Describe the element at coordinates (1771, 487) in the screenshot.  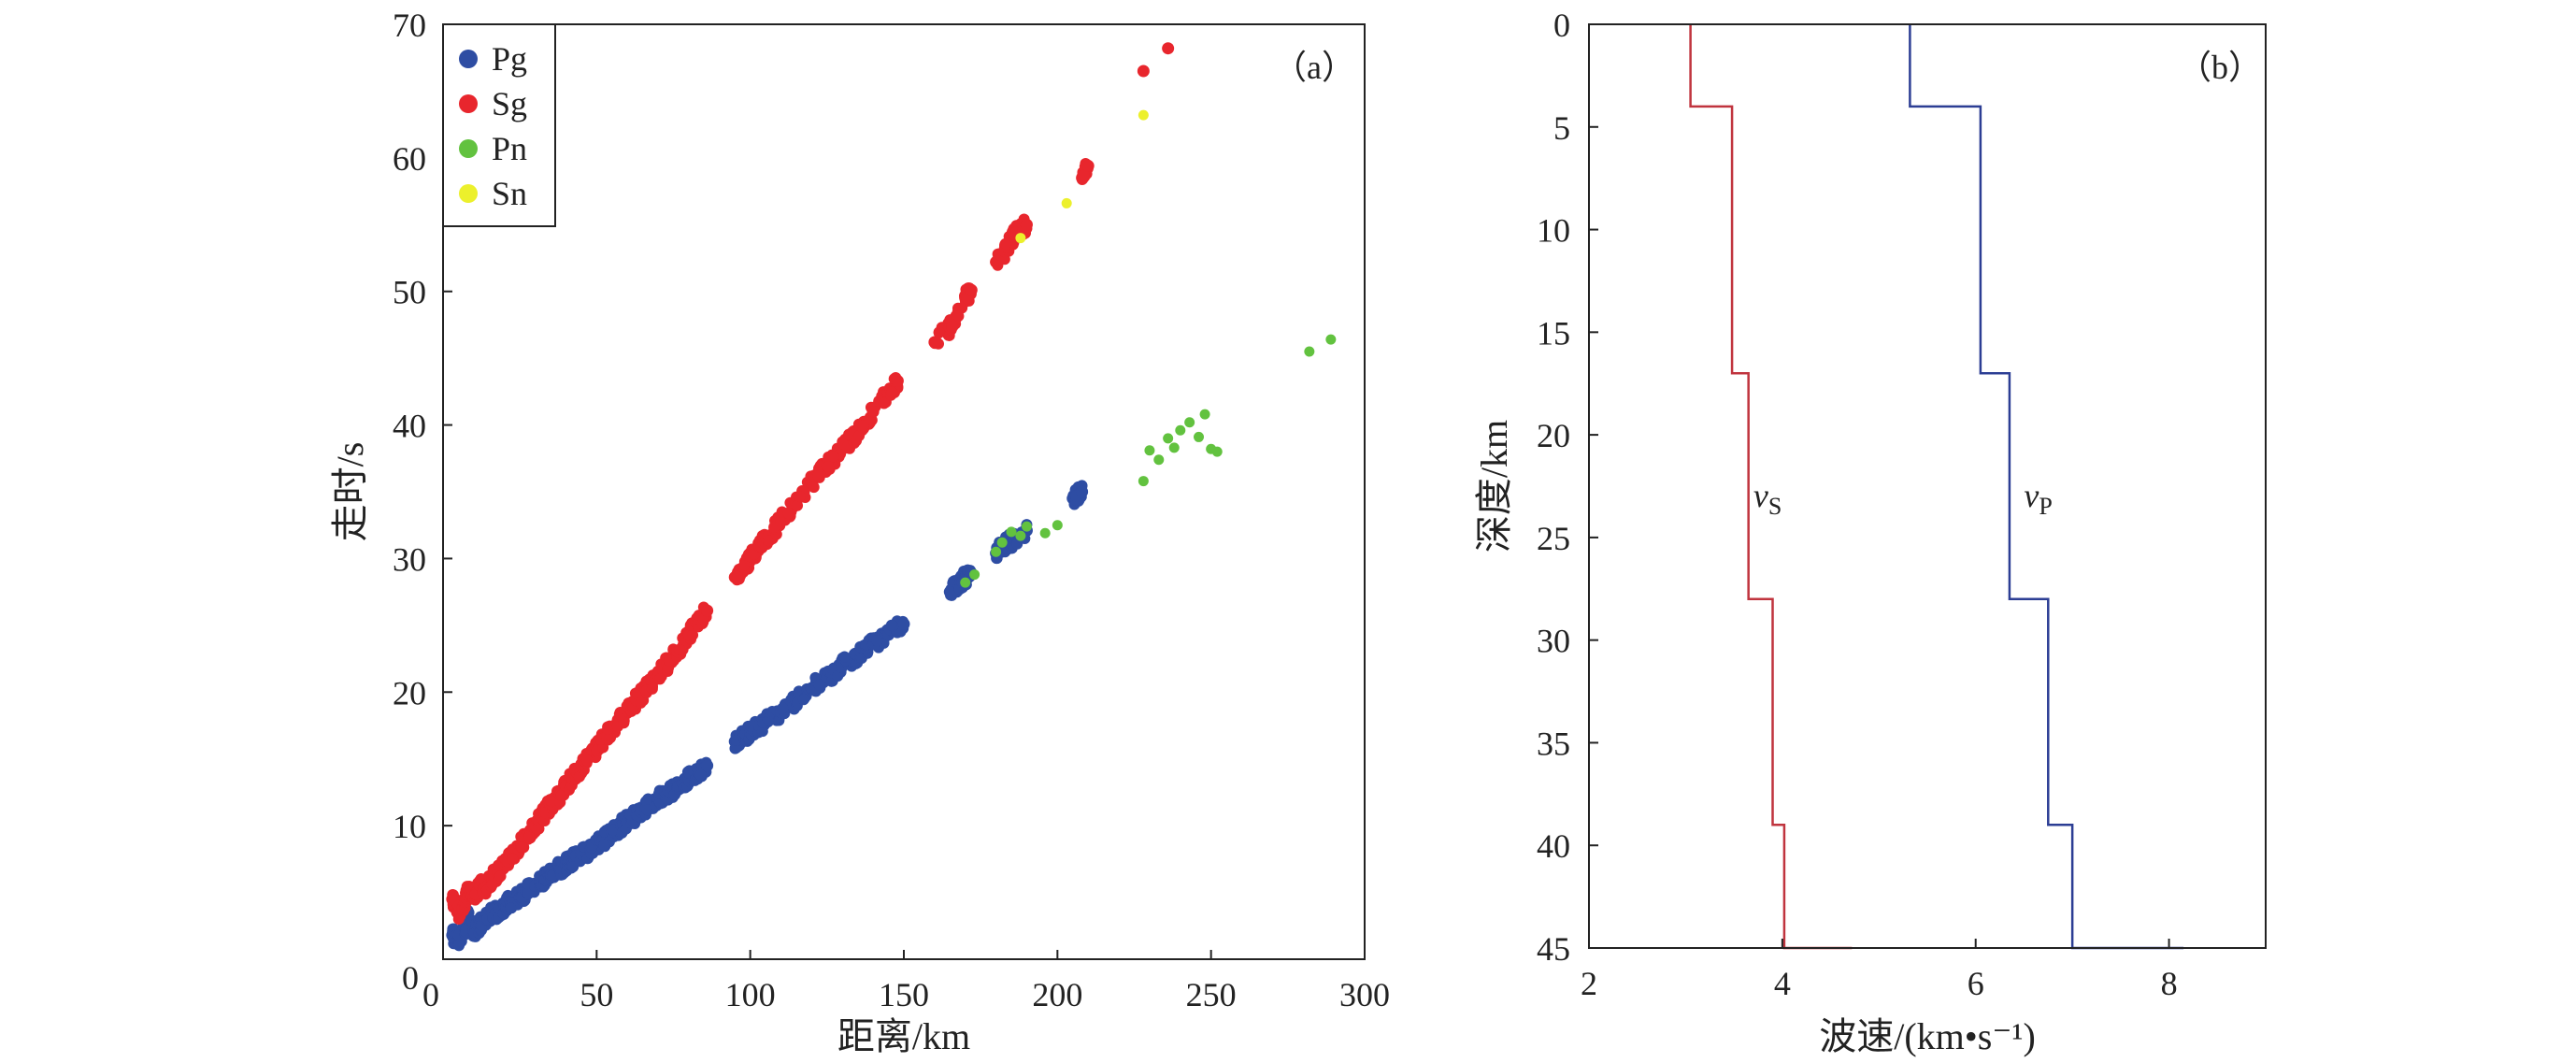
I see `velocity-profile-s` at that location.